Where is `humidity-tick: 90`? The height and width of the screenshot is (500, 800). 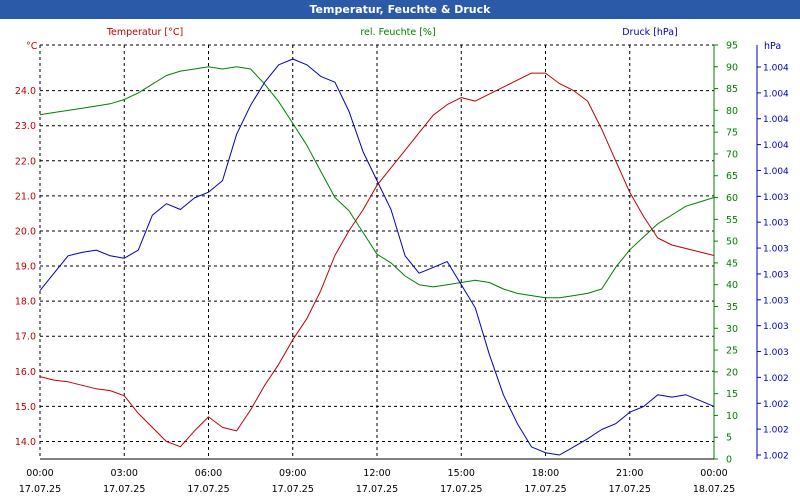 humidity-tick: 90 is located at coordinates (732, 67).